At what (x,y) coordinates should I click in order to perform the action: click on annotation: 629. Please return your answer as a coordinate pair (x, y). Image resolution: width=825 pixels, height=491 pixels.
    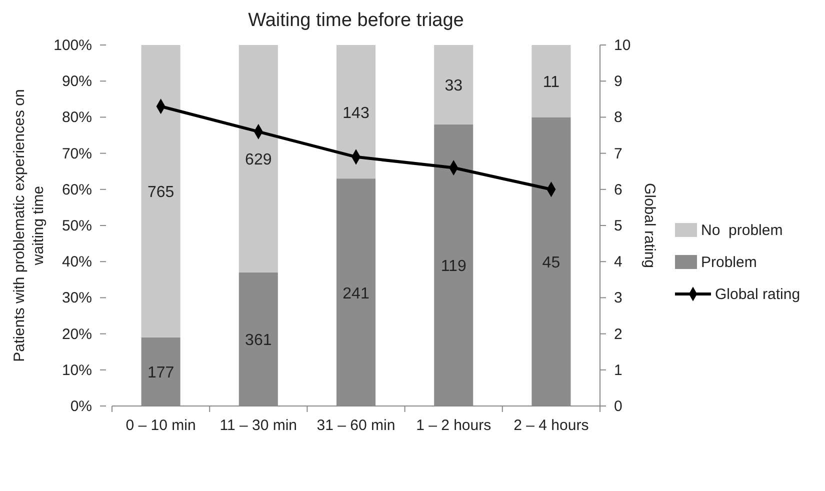
    Looking at the image, I should click on (258, 160).